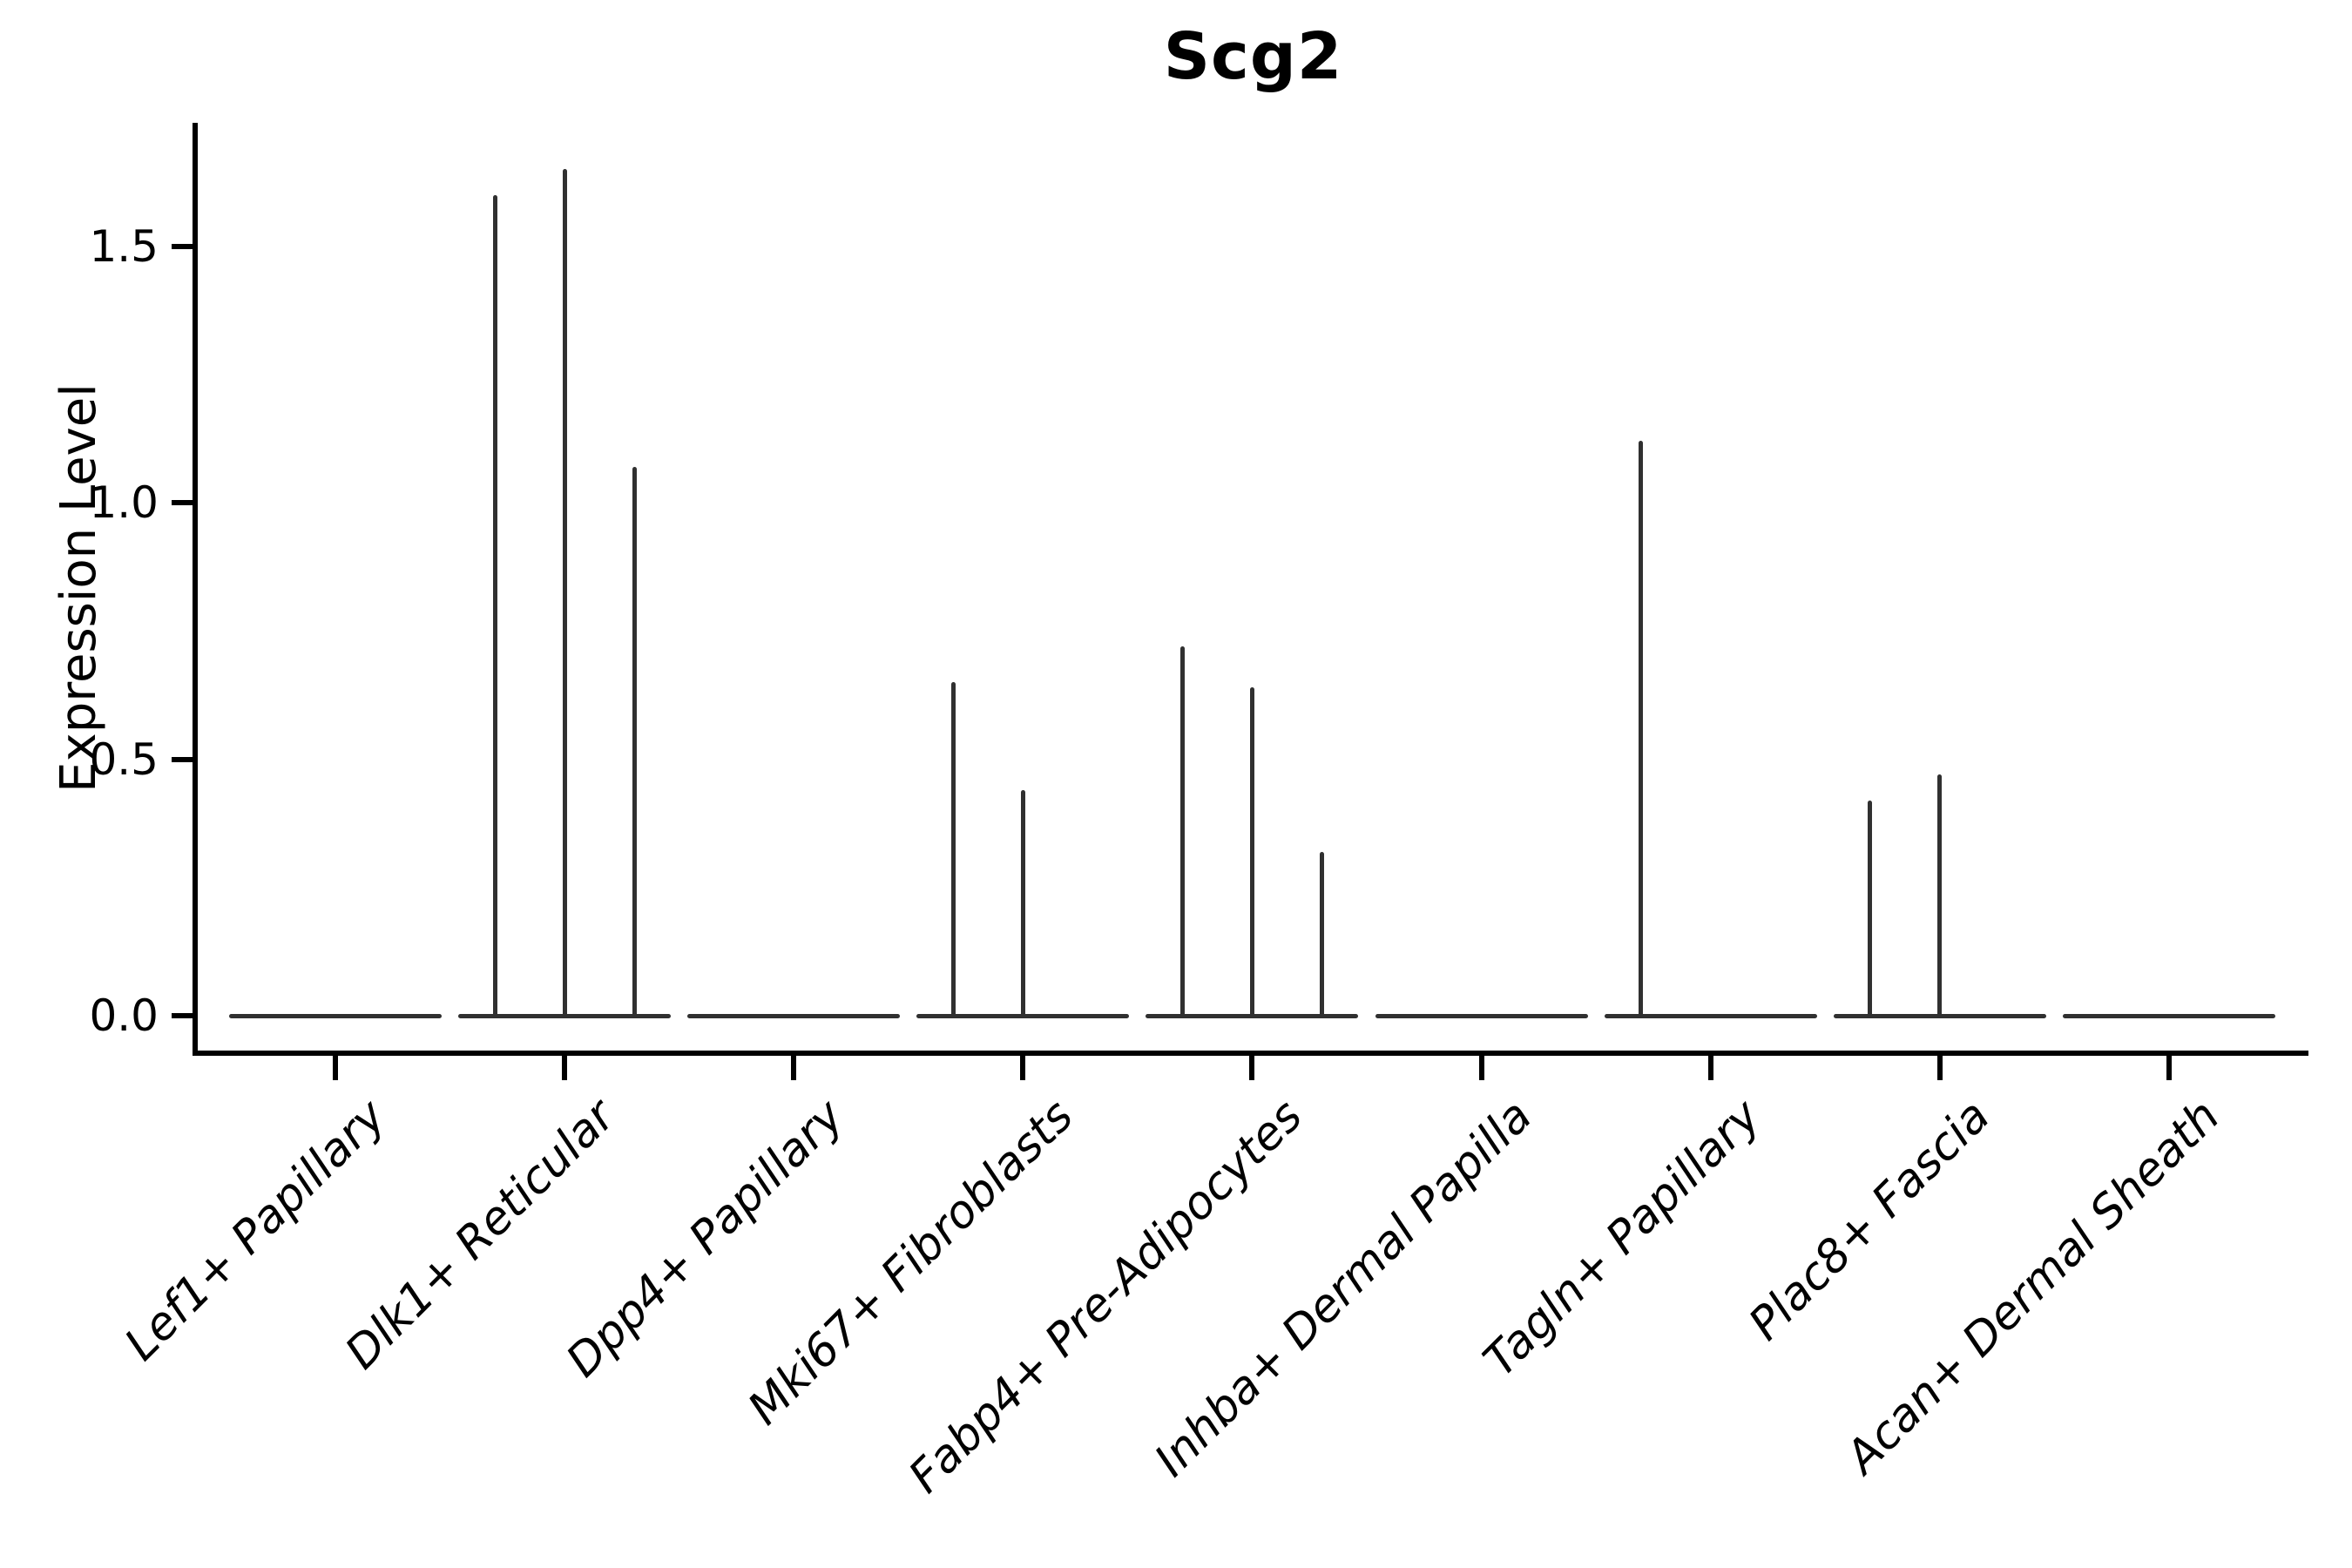  I want to click on y-tick-label: 1.0, so click(124, 502).